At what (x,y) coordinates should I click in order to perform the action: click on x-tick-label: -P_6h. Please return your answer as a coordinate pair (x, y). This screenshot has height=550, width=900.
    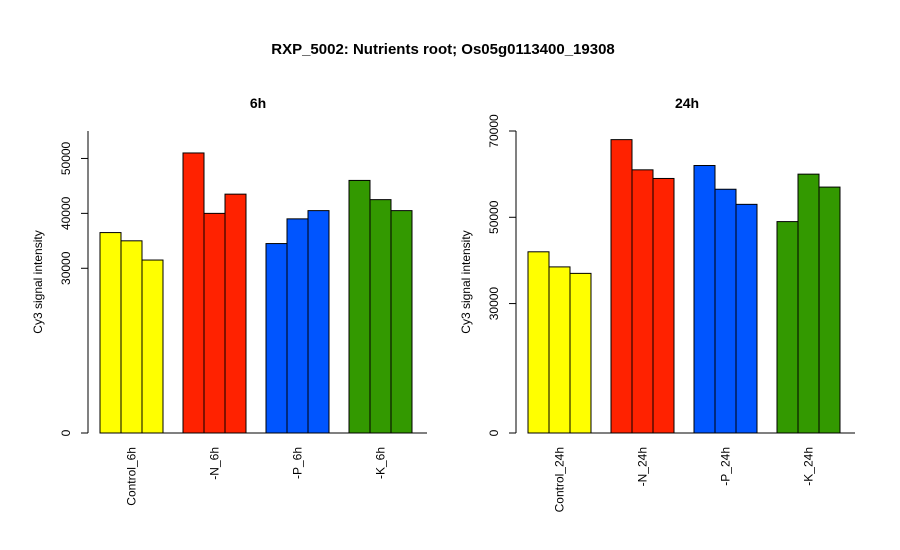
    Looking at the image, I should click on (298, 463).